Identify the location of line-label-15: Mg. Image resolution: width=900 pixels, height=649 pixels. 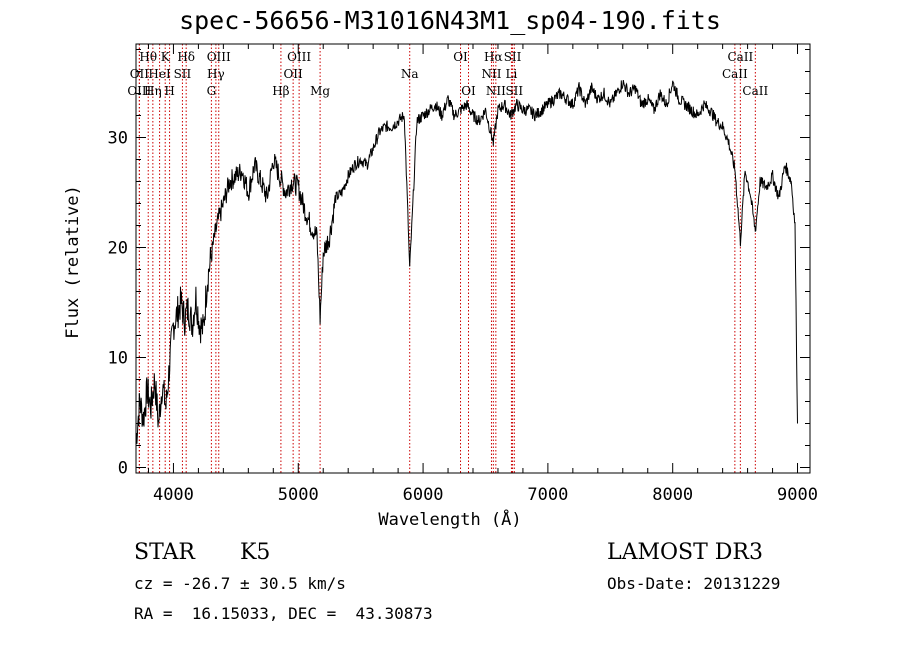
(320, 91).